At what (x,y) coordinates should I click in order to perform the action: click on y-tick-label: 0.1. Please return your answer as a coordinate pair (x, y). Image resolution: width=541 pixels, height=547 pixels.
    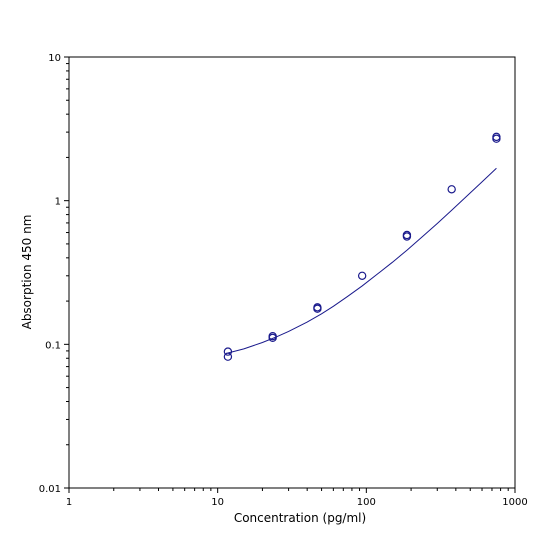
    Looking at the image, I should click on (53, 345).